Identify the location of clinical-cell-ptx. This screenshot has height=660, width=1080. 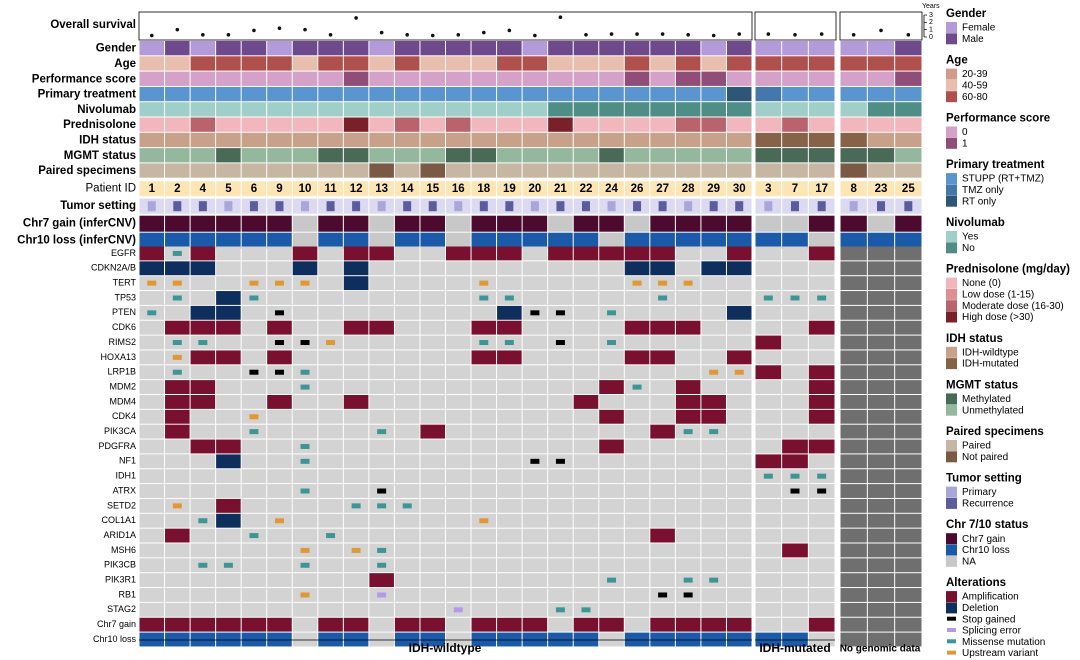
(853, 94).